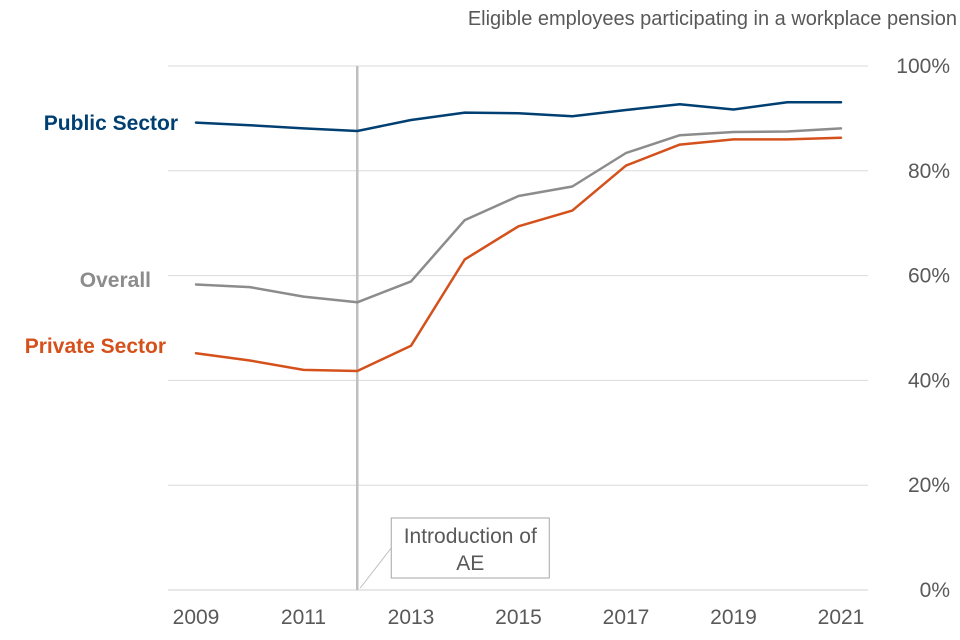 This screenshot has width=960, height=640. Describe the element at coordinates (935, 590) in the screenshot. I see `y-tick-label: 0%` at that location.